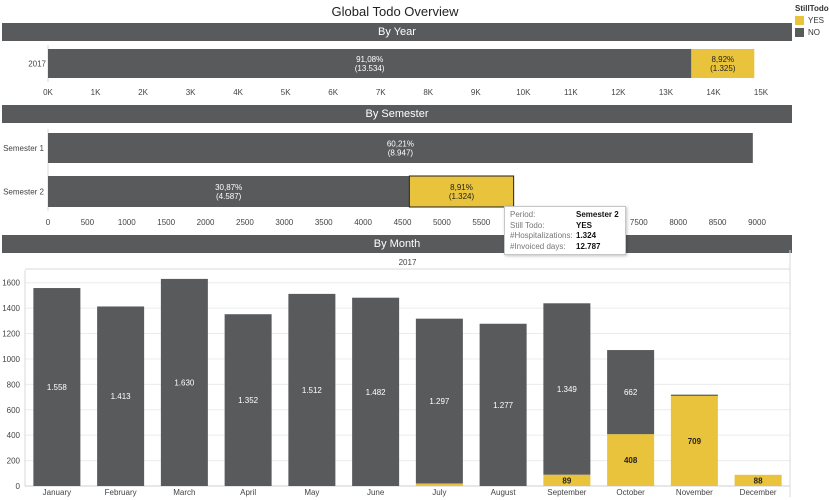 Image resolution: width=829 pixels, height=500 pixels. Describe the element at coordinates (18, 486) in the screenshot. I see `y-tick-label: 0` at that location.